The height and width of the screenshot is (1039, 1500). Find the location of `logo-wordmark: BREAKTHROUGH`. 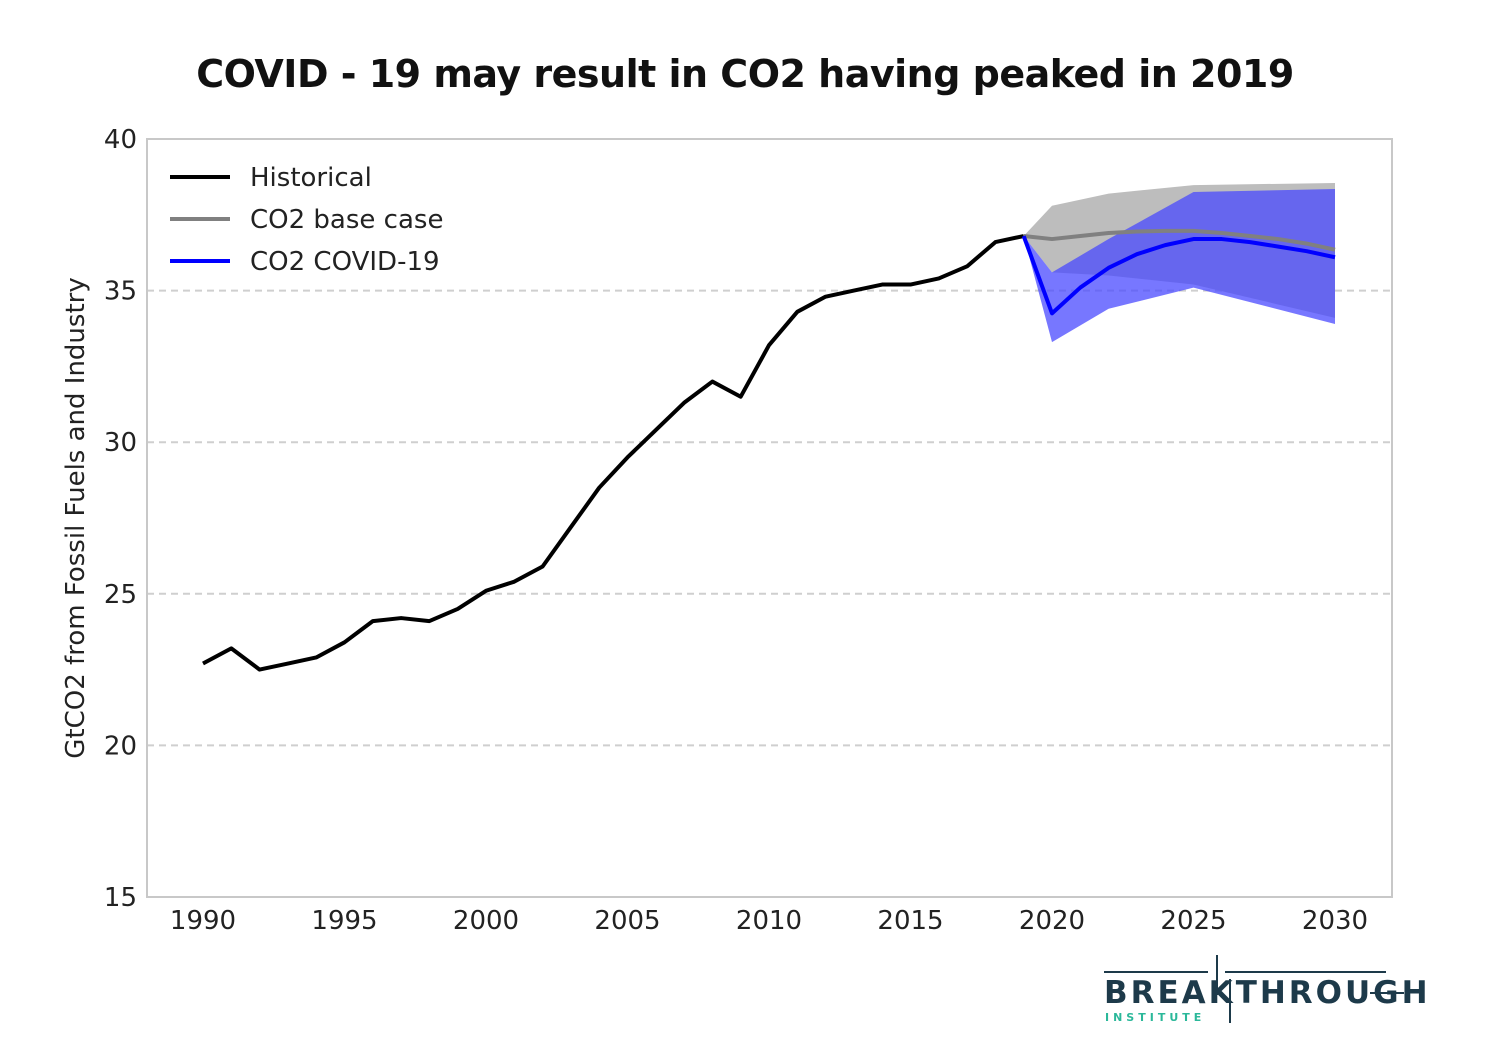

logo-wordmark: BREAKTHROUGH is located at coordinates (1267, 993).